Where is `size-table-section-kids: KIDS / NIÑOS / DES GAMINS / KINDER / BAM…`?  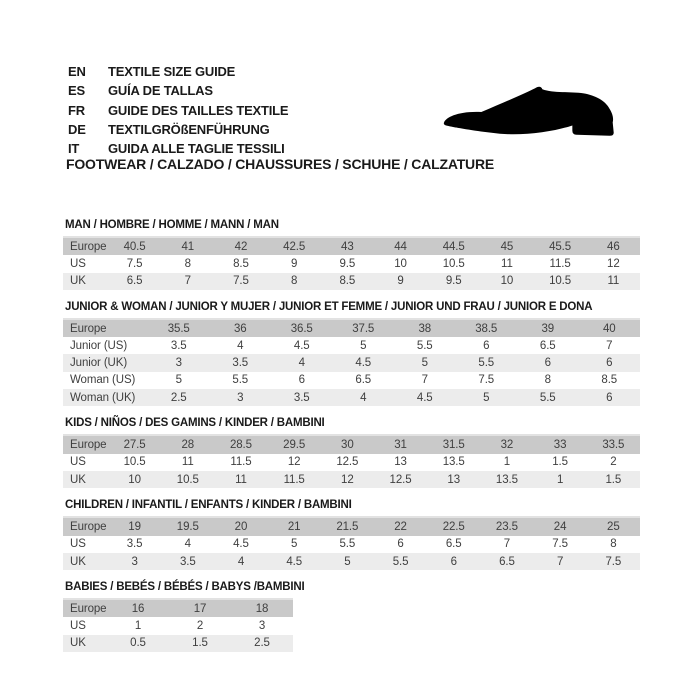
size-table-section-kids: KIDS / NIÑOS / DES GAMINS / KINDER / BAM… is located at coordinates (353, 453).